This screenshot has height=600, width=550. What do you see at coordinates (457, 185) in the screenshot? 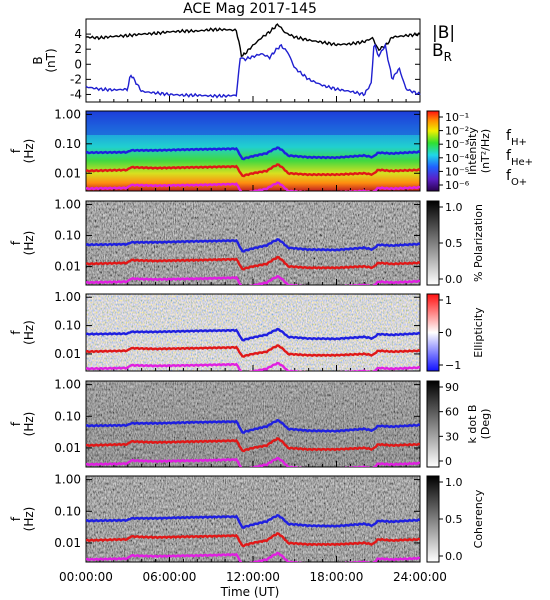
I see `colorbar-tick-label: 10⁻⁶` at bounding box center [457, 185].